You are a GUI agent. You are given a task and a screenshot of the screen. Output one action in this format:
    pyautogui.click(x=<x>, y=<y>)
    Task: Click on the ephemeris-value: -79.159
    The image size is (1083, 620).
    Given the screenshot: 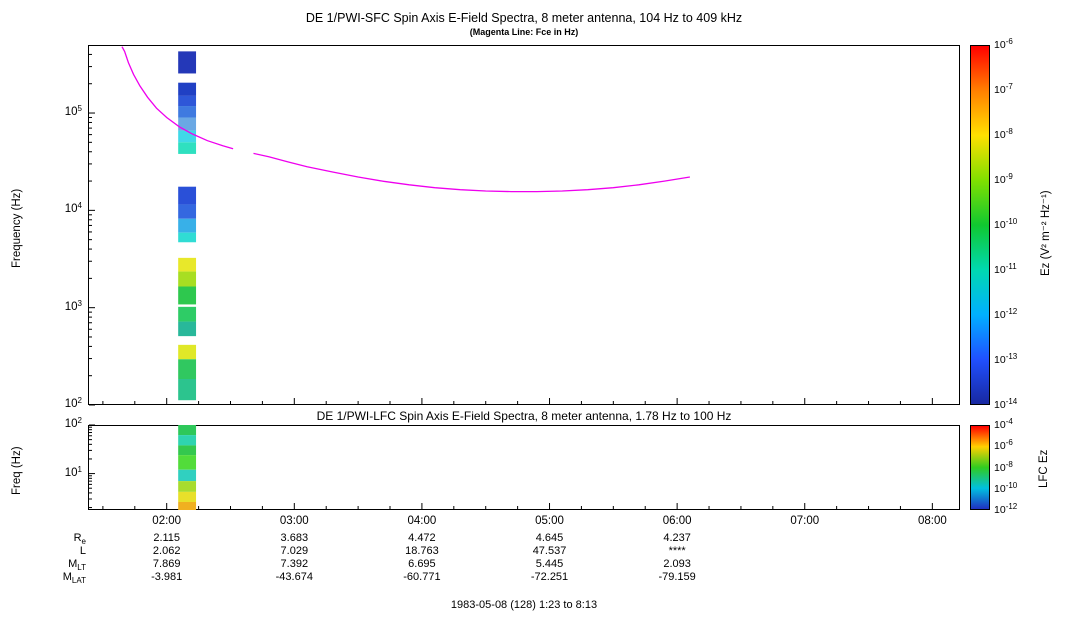 What is the action you would take?
    pyautogui.click(x=677, y=577)
    